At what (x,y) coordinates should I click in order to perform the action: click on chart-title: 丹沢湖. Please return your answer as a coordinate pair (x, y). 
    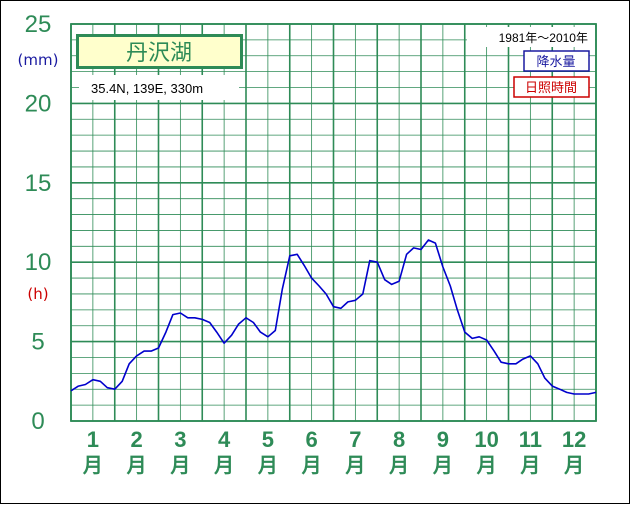
    Looking at the image, I should click on (159, 53).